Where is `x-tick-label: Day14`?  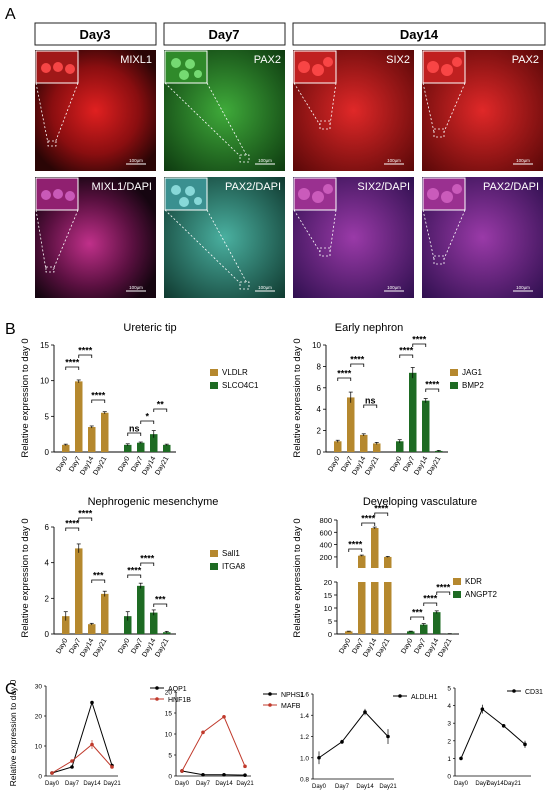
x-tick-label: Day14 is located at coordinates (365, 787).